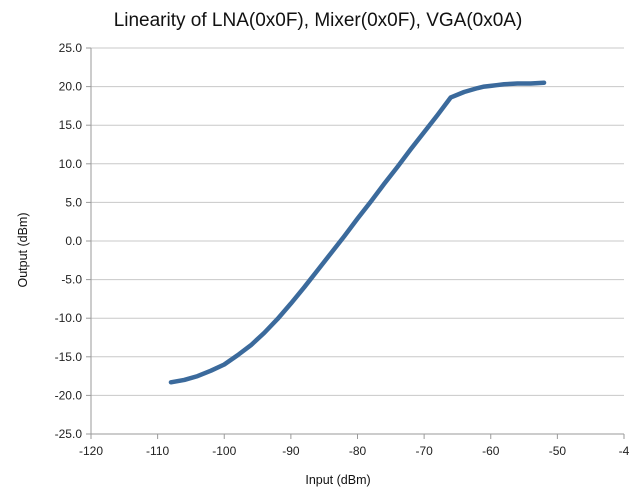  Describe the element at coordinates (71, 87) in the screenshot. I see `y-tick-label: 20.0` at that location.